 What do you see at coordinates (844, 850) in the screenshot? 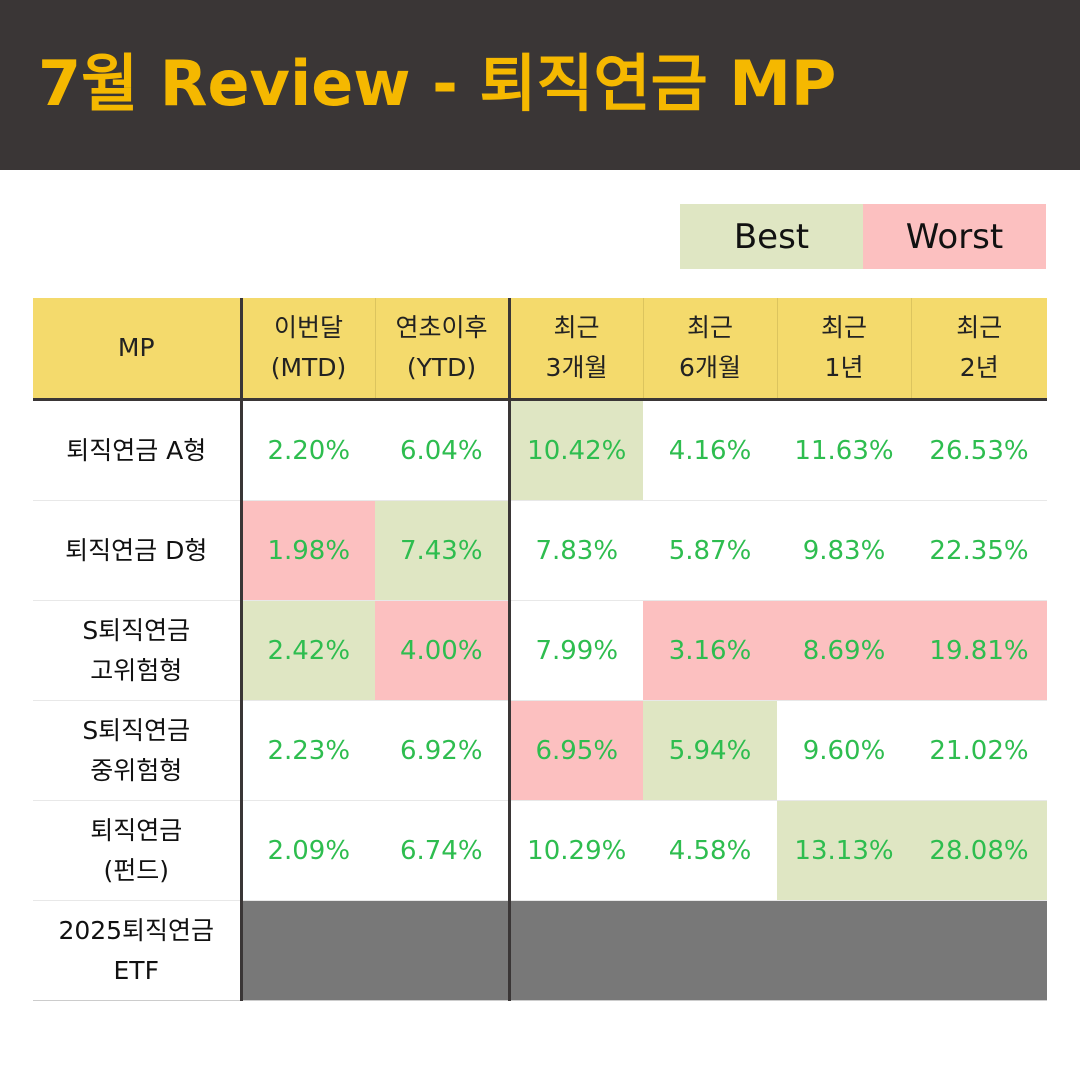
I see `value-cell: 13.13%` at bounding box center [844, 850].